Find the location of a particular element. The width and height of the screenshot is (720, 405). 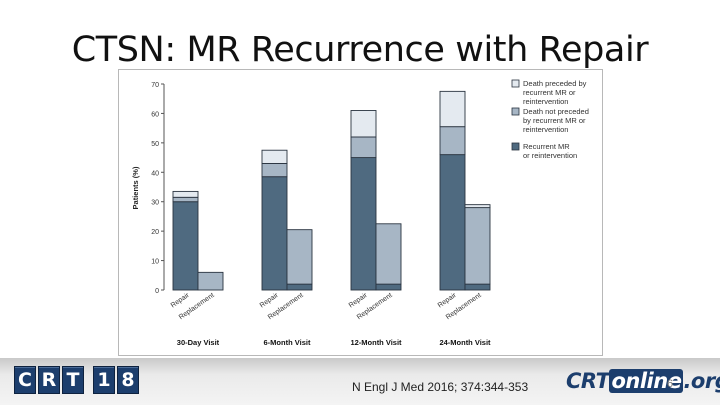

y-tick-label: 0 is located at coordinates (157, 291).